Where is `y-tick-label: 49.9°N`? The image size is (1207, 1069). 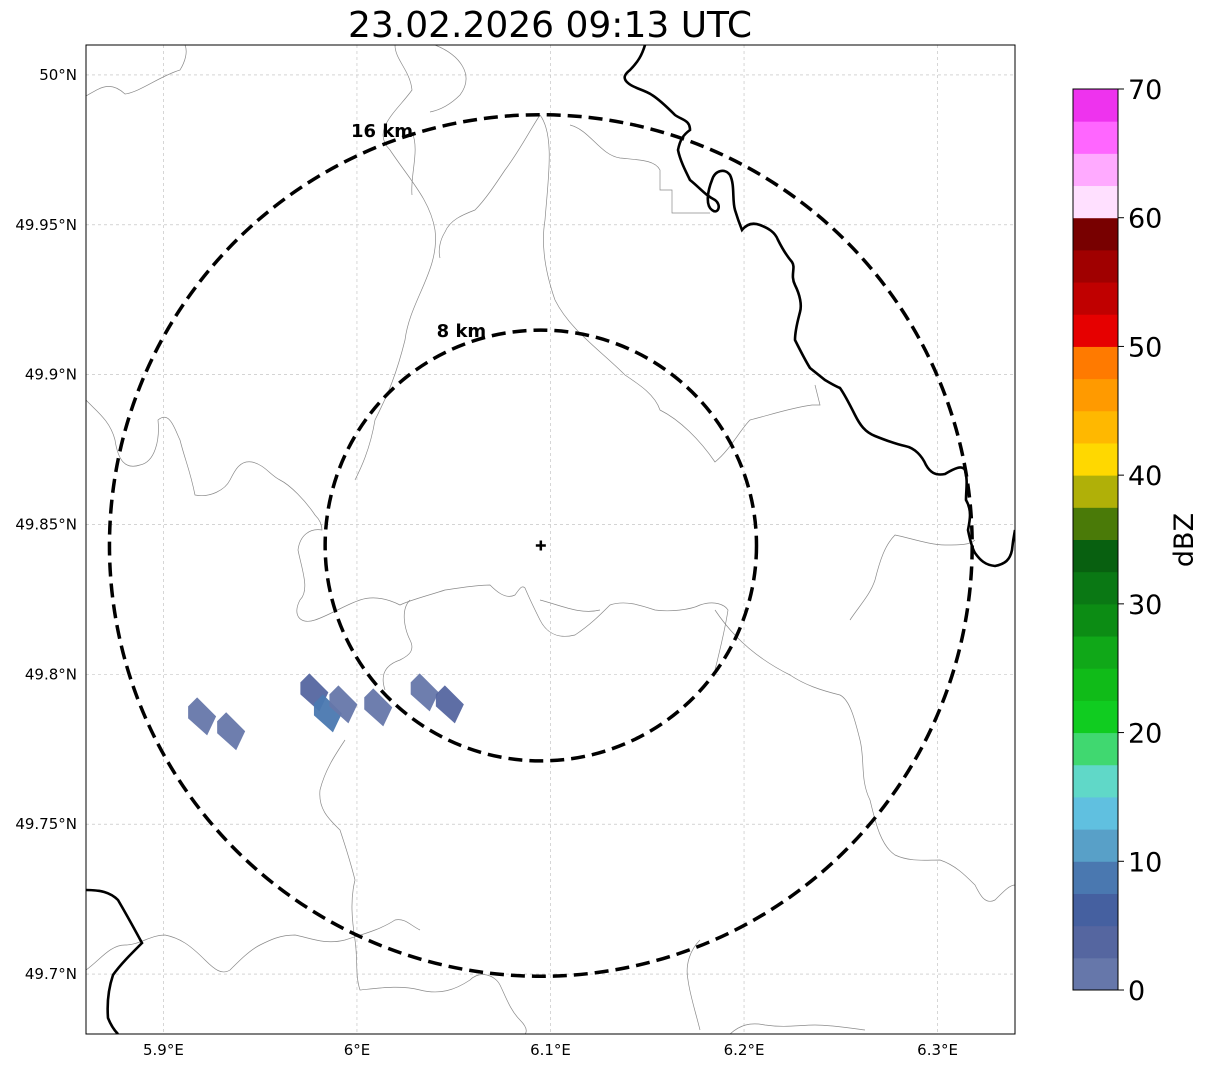
y-tick-label: 49.9°N is located at coordinates (51, 375).